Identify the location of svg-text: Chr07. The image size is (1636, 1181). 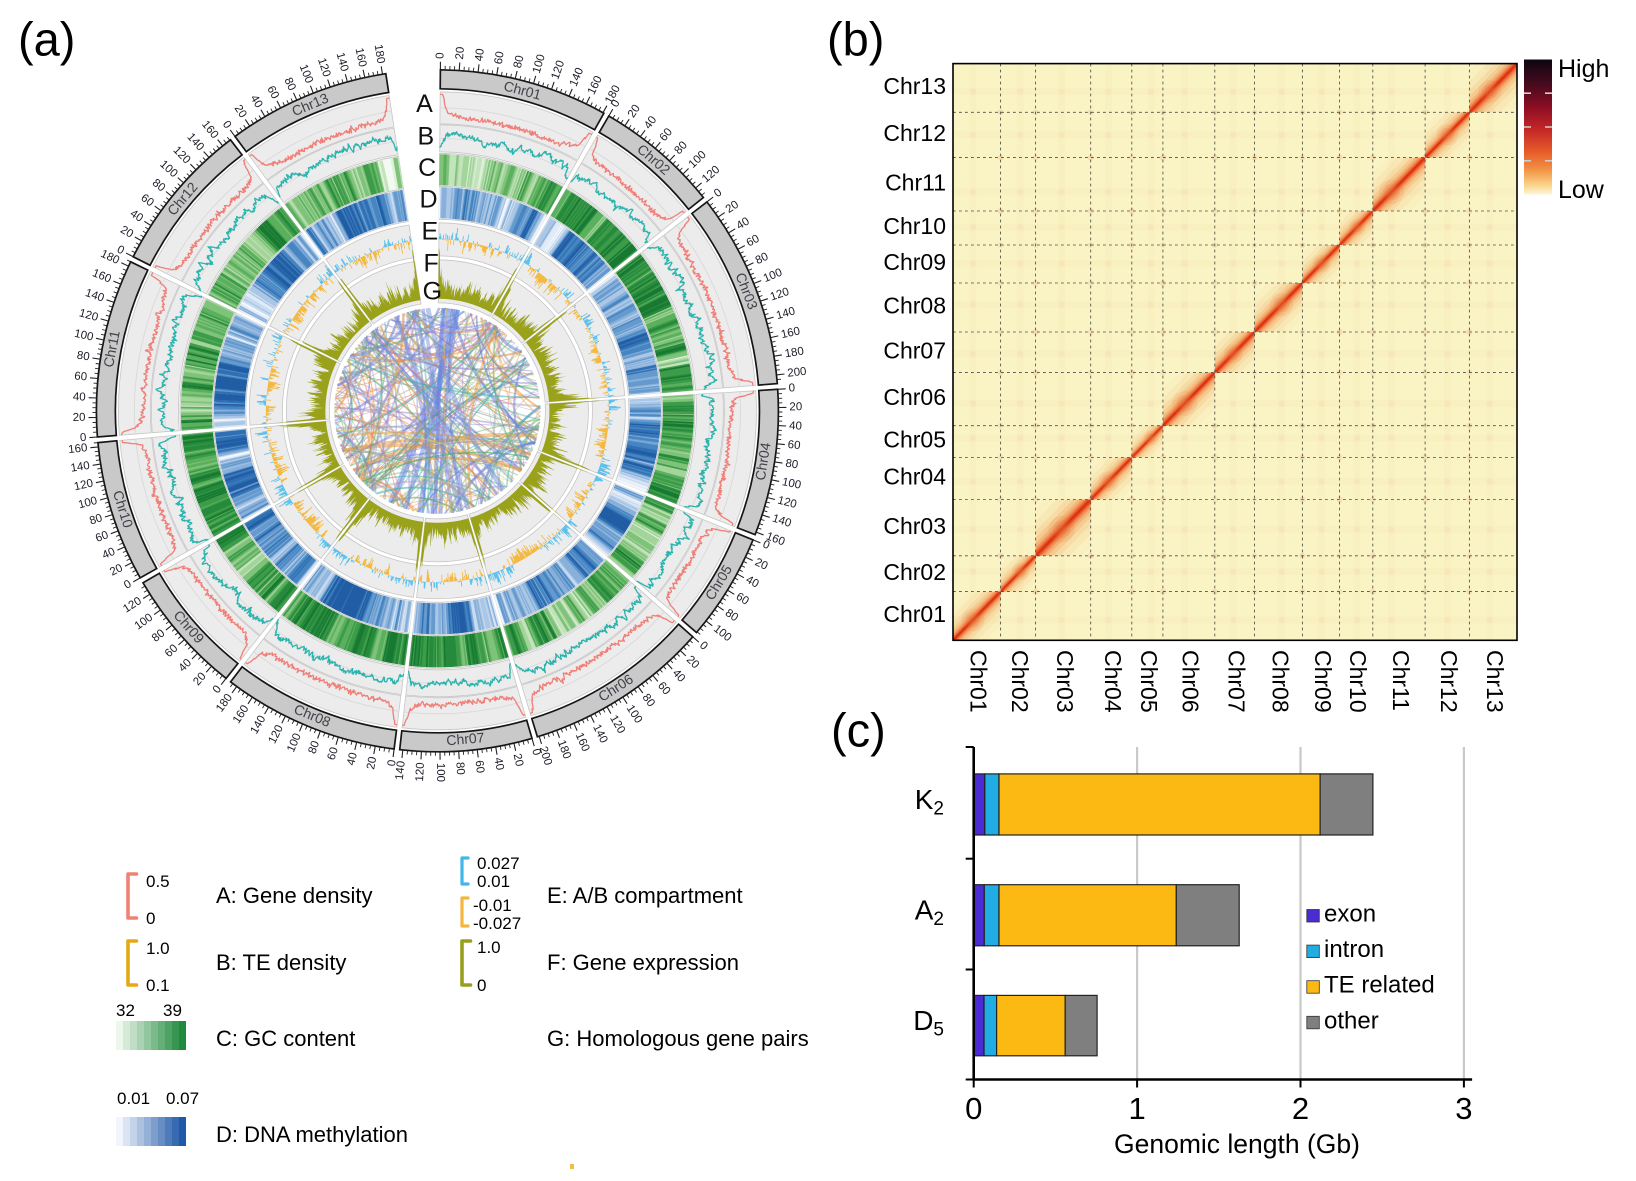
(466, 738).